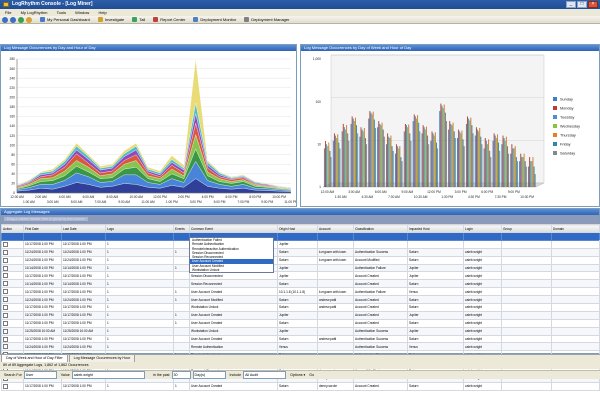 This screenshot has height=400, width=600. I want to click on filter-row, so click(300, 236).